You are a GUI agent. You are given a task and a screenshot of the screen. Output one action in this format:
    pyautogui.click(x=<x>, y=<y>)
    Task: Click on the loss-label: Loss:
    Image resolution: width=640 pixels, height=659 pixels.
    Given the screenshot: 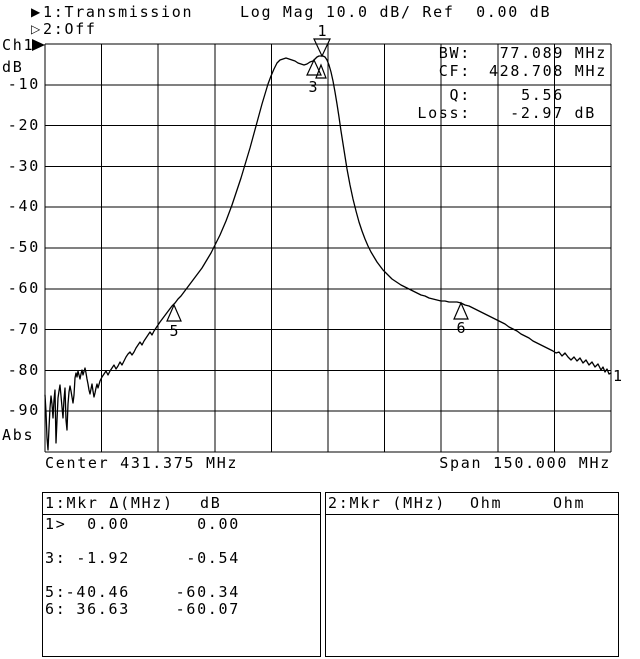 What is the action you would take?
    pyautogui.click(x=444, y=113)
    